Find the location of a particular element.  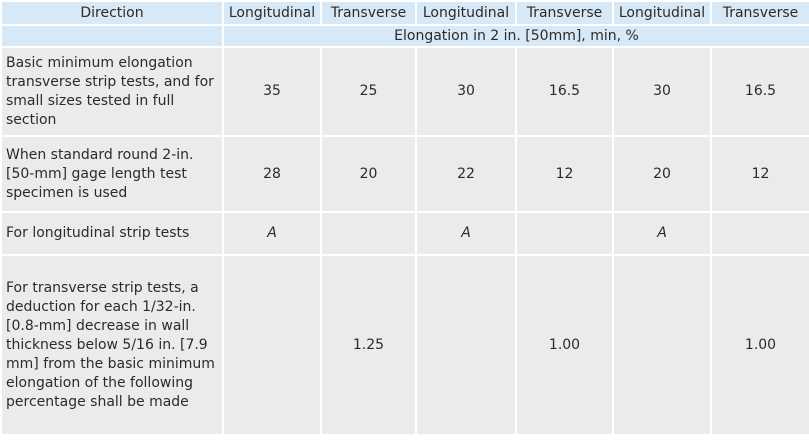

data-row: For longitudinal strip tests A A A is located at coordinates (404, 233).